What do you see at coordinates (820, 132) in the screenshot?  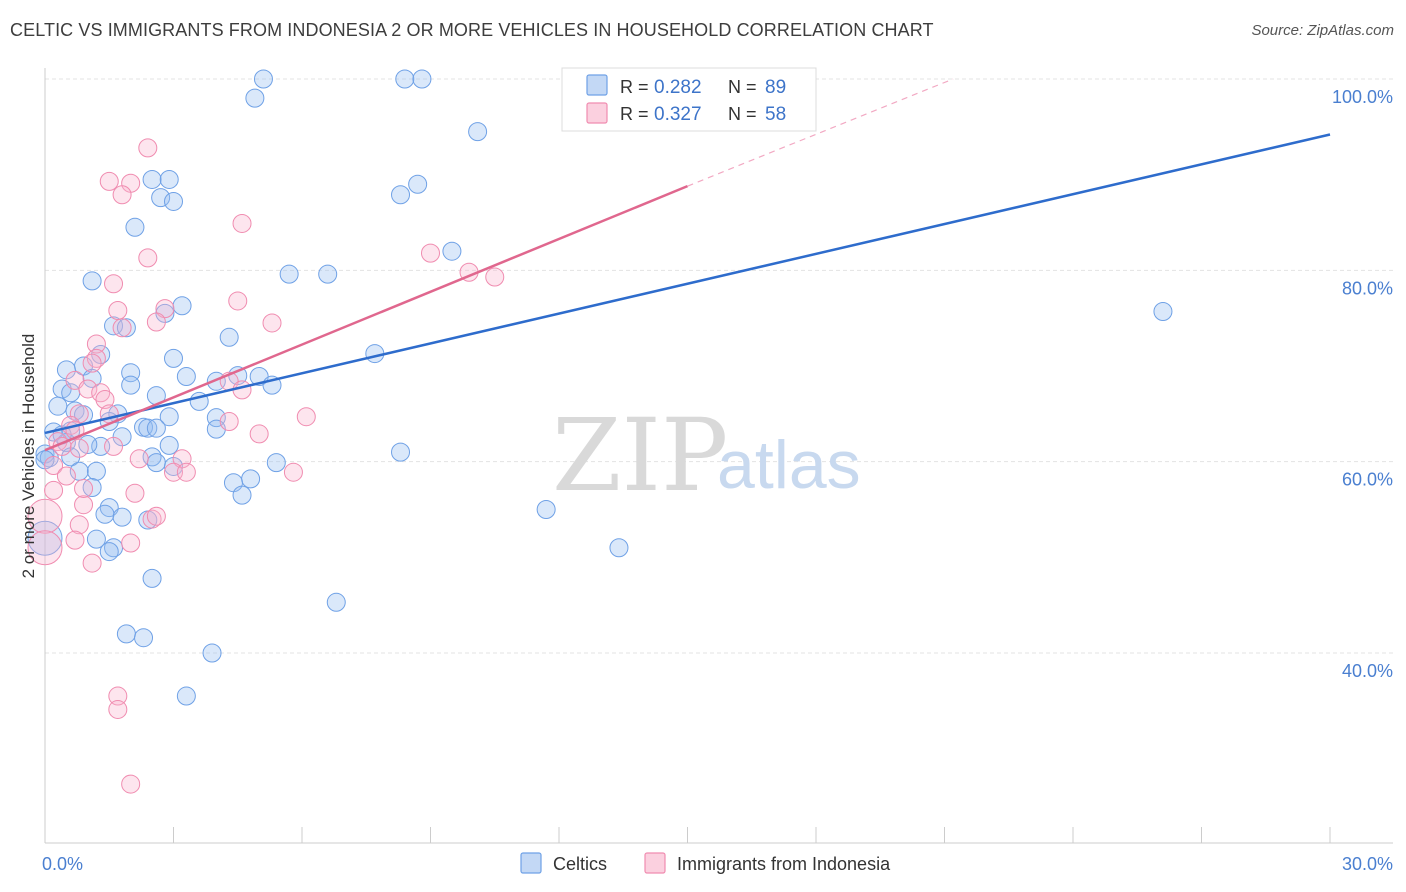 I see `trend-line-indonesia-extension` at bounding box center [820, 132].